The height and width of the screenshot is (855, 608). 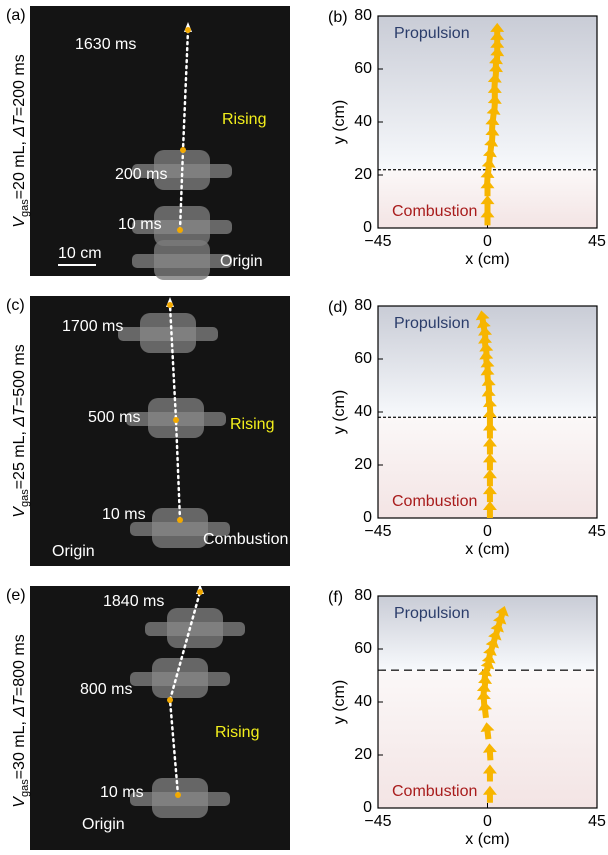 I want to click on time-label: 1700 ms, so click(x=92, y=326).